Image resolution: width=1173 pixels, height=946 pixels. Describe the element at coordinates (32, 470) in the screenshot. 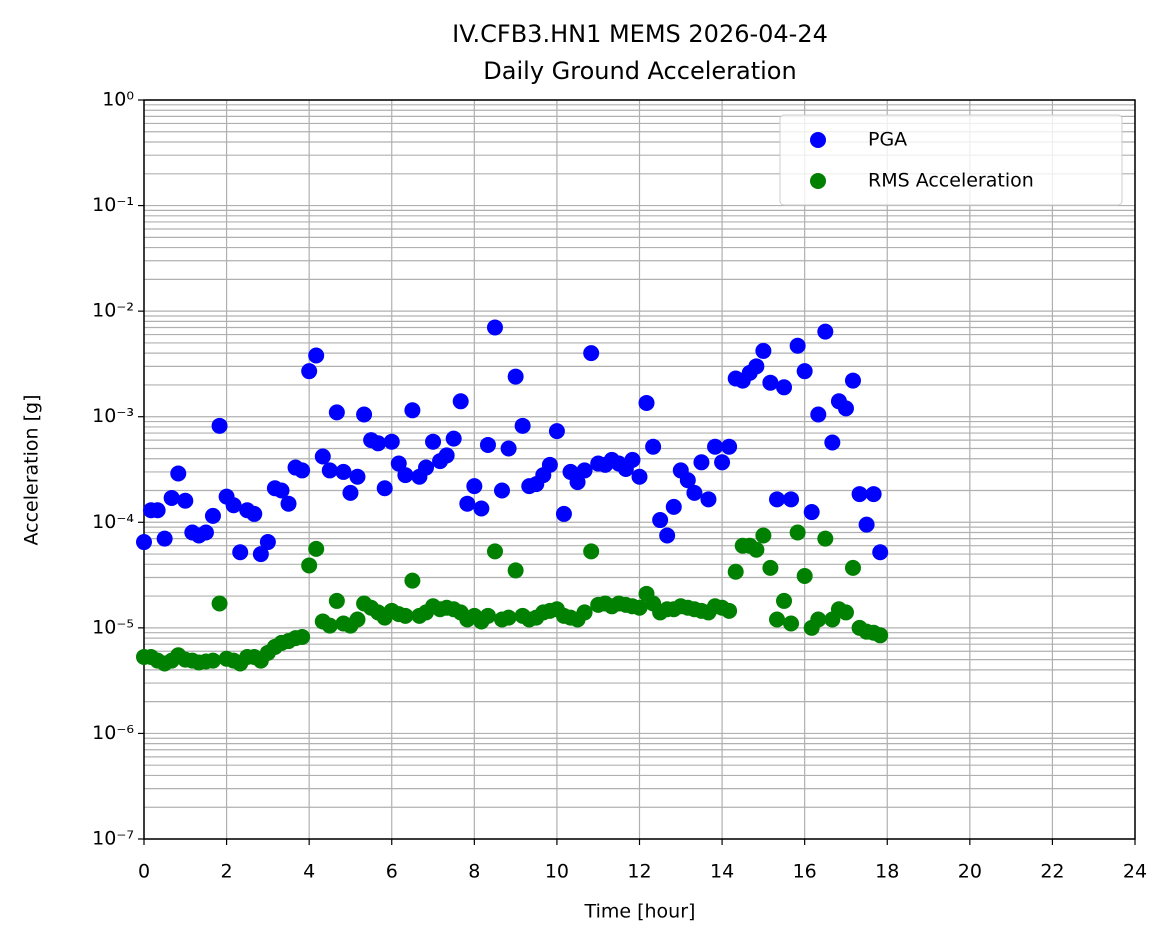

I see `y-axis-label: Acceleration [g]` at that location.